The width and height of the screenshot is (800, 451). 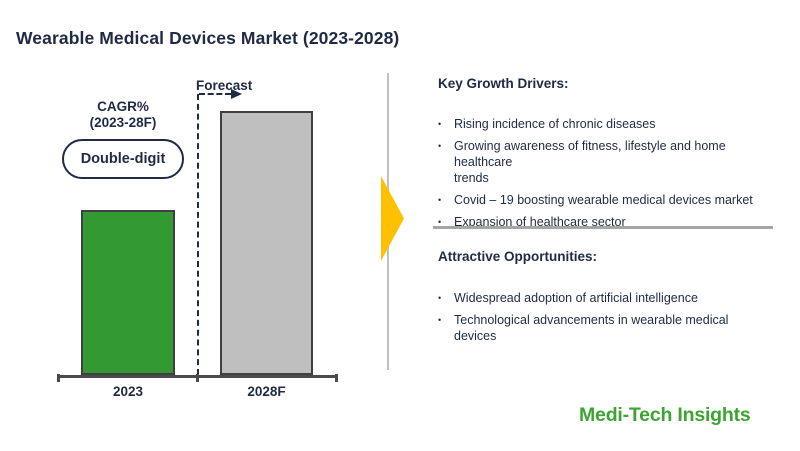 I want to click on cagr-label: CAGR% (2023-28F), so click(x=123, y=115).